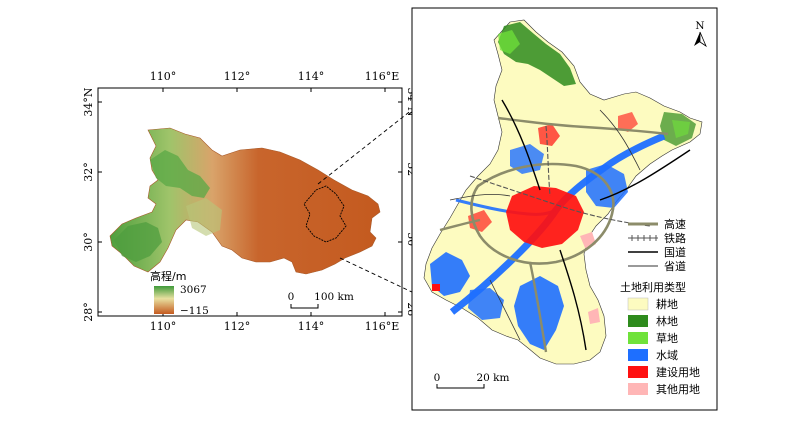 This screenshot has width=800, height=422. Describe the element at coordinates (583, 126) in the screenshot. I see `expressway-north` at that location.